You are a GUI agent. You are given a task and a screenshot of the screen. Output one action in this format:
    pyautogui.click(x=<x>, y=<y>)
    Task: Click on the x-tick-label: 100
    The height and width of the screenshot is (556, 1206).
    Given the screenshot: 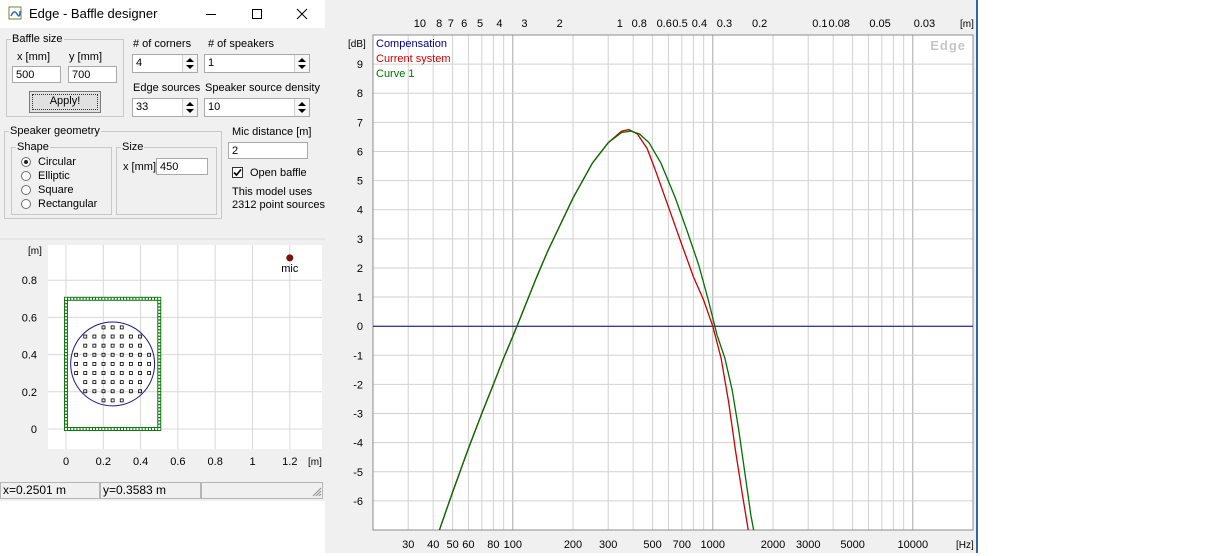 What is the action you would take?
    pyautogui.click(x=513, y=545)
    